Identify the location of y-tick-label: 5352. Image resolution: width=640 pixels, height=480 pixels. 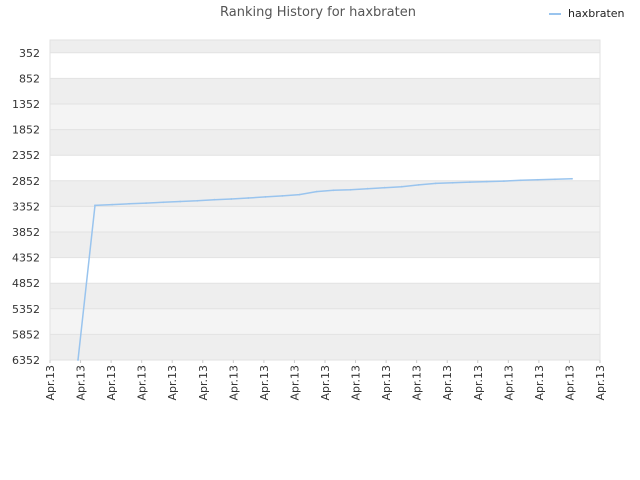
(26, 309).